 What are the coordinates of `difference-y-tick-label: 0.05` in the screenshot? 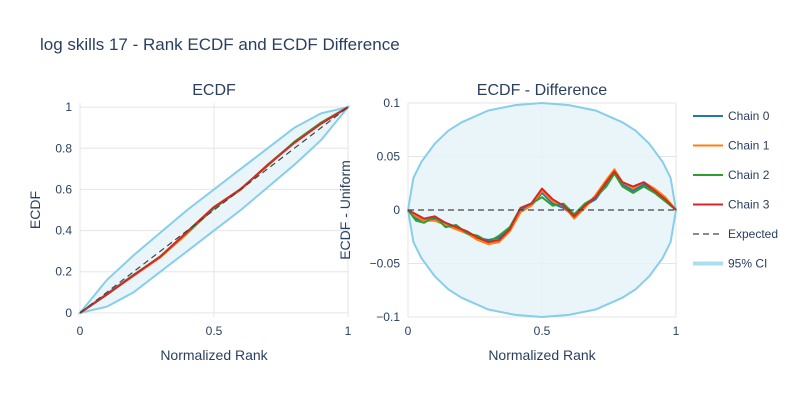 It's located at (389, 157).